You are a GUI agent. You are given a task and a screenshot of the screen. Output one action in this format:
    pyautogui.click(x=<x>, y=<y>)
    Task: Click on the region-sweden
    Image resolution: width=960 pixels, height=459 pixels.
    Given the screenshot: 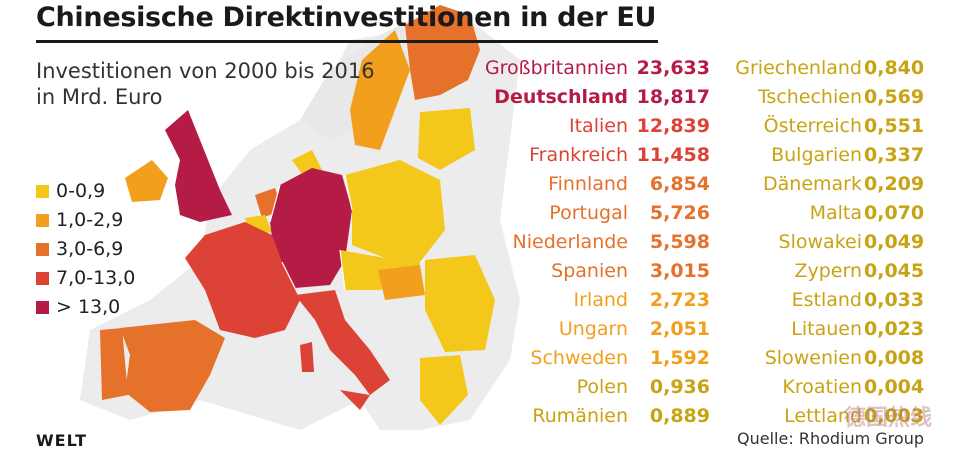 What is the action you would take?
    pyautogui.click(x=380, y=90)
    